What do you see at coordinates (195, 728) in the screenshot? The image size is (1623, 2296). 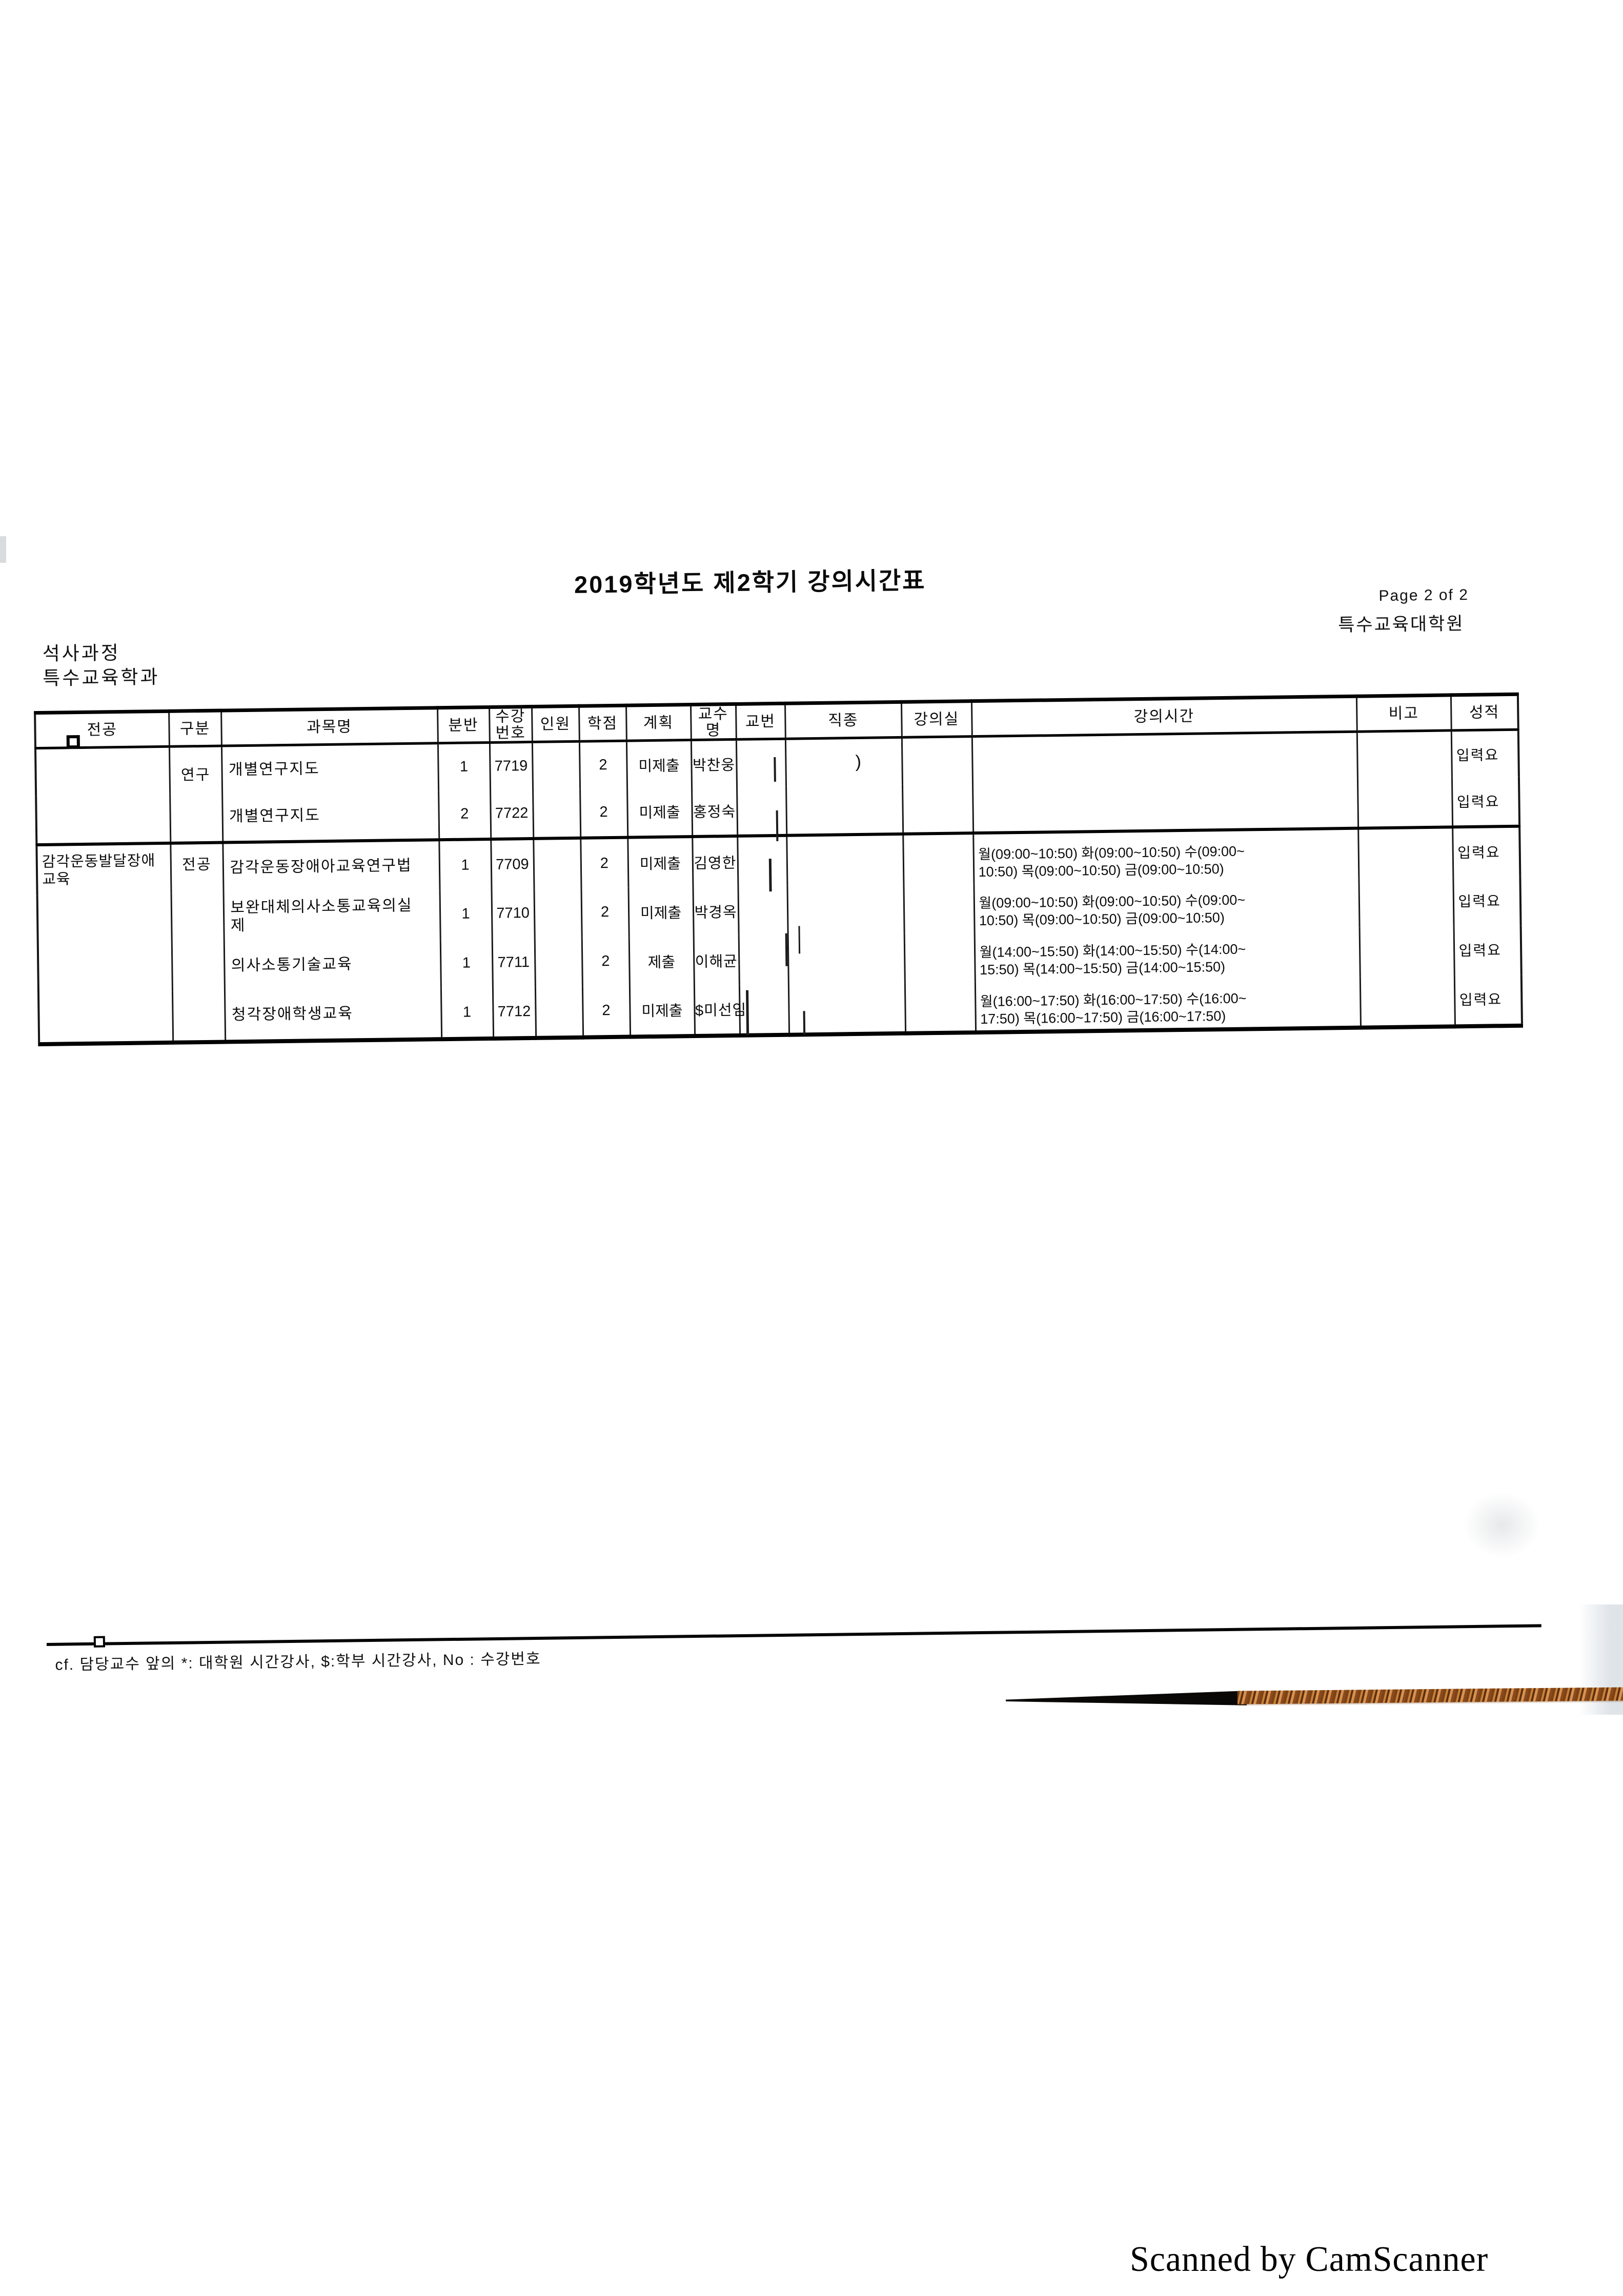 I see `col-category: 구분` at bounding box center [195, 728].